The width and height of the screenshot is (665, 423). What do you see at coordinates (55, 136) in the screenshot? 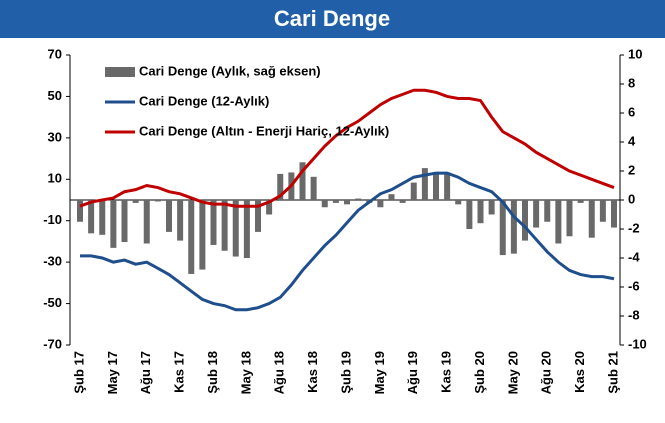
I see `y-tick-label: 30` at bounding box center [55, 136].